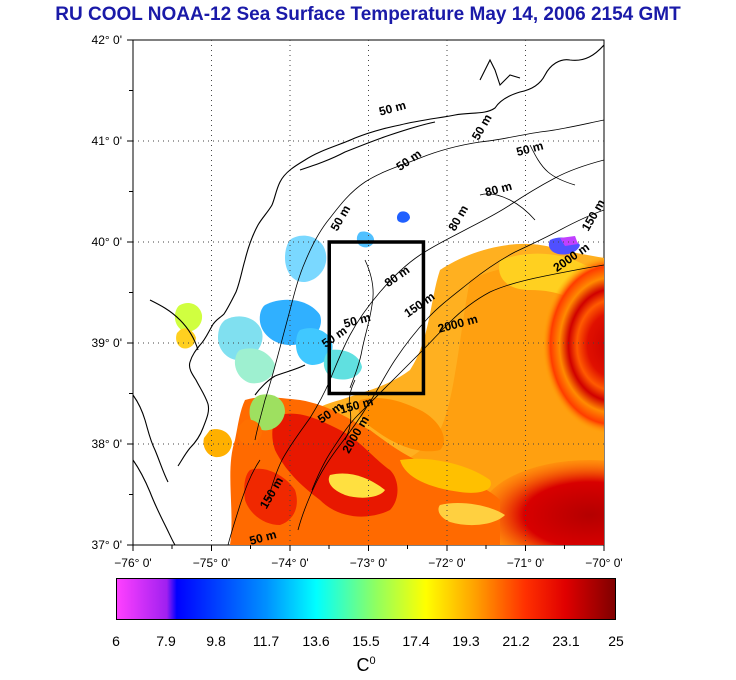 The width and height of the screenshot is (736, 680). I want to click on color-scale-tick: 13.6, so click(316, 641).